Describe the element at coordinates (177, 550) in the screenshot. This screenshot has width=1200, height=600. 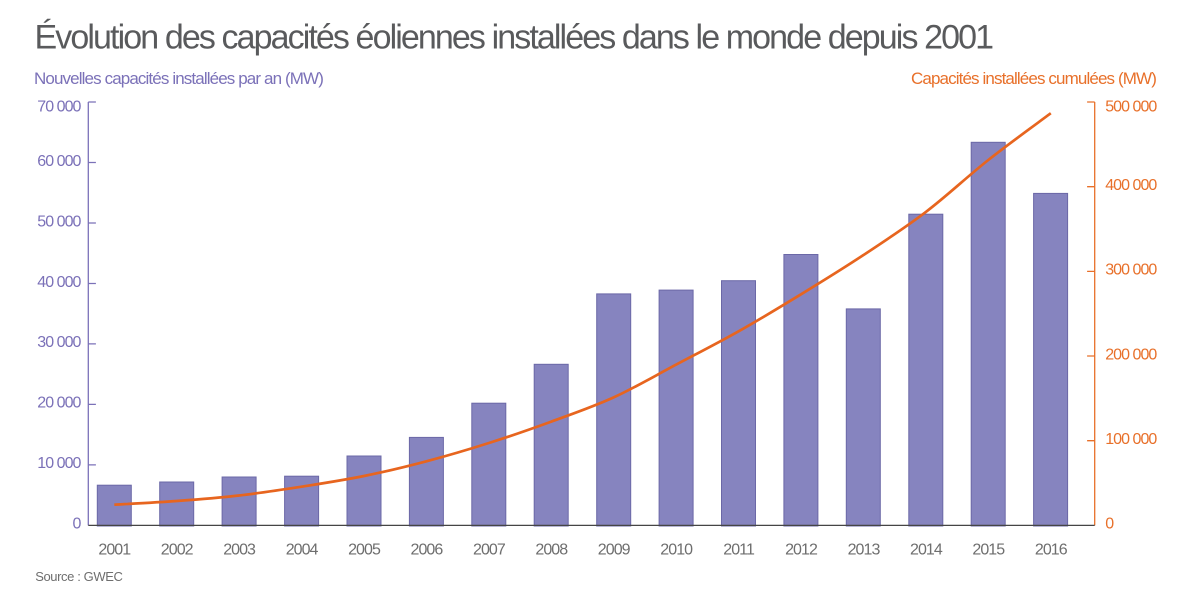
I see `svg-text: 2002` at that location.